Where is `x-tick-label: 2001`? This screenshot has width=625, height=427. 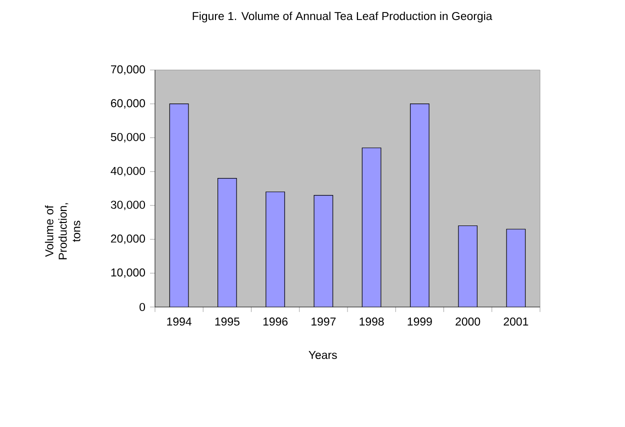
x-tick-label: 2001 is located at coordinates (516, 322).